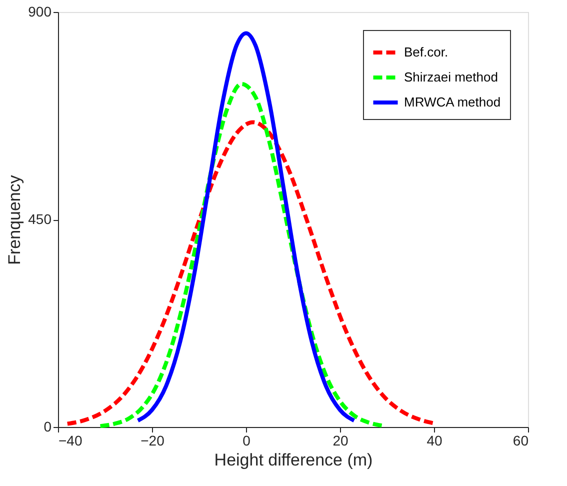 The height and width of the screenshot is (486, 567). Describe the element at coordinates (340, 440) in the screenshot. I see `x-tick-label: 20` at that location.